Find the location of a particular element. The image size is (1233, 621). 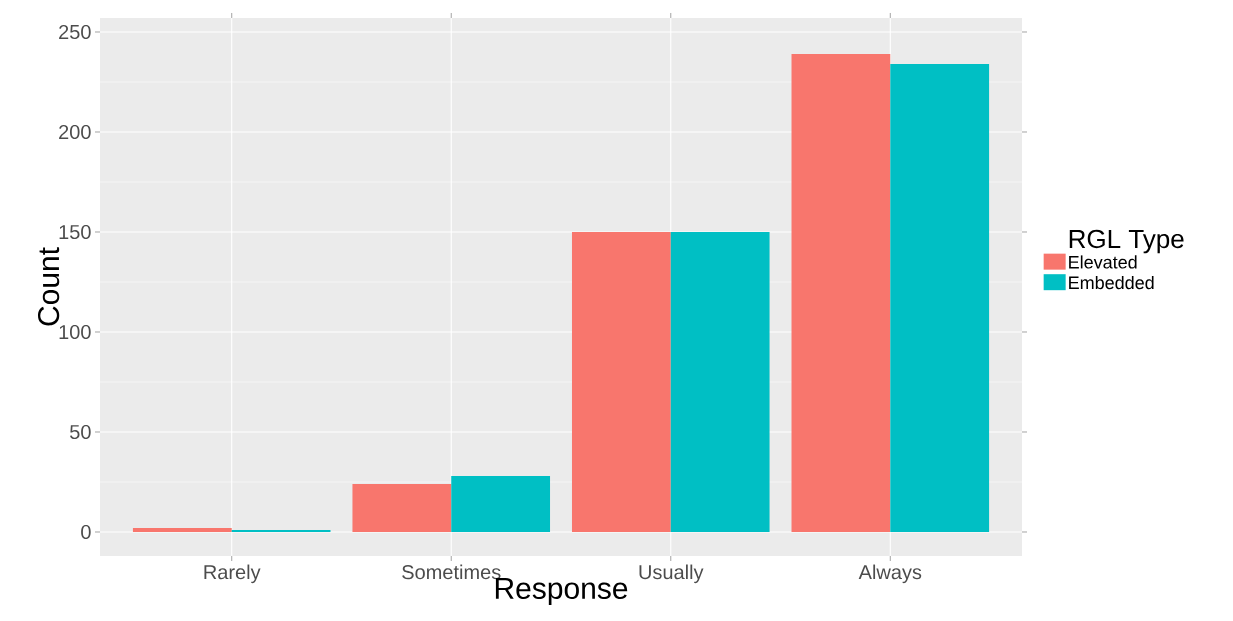

x-axis-title: Response is located at coordinates (561, 591).